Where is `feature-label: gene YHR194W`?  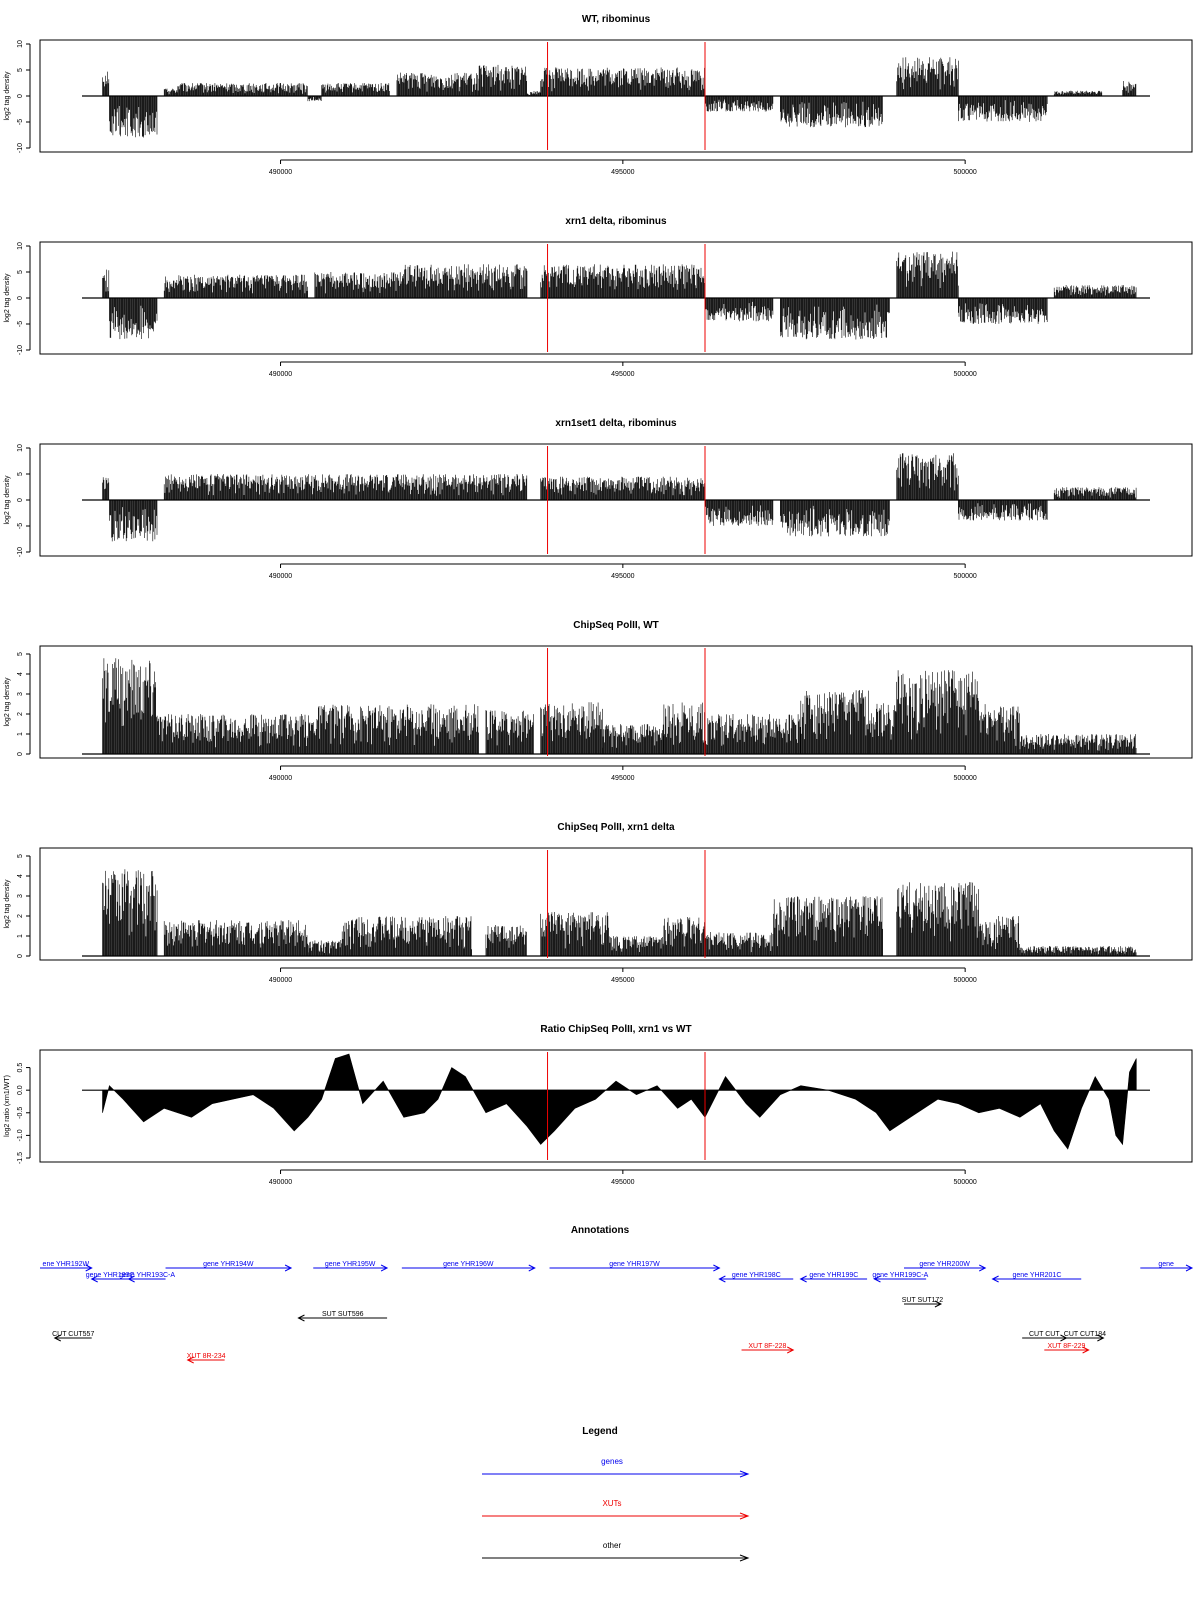
feature-label: gene YHR194W is located at coordinates (228, 1264).